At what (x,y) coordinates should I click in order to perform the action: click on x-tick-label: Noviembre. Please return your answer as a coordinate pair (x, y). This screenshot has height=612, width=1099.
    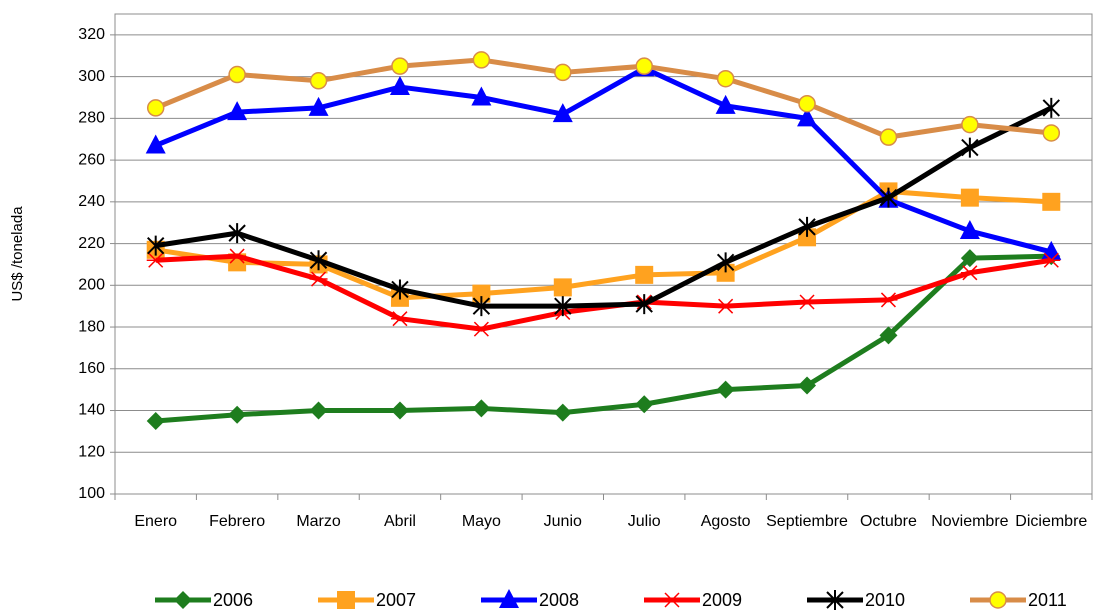
    Looking at the image, I should click on (969, 521).